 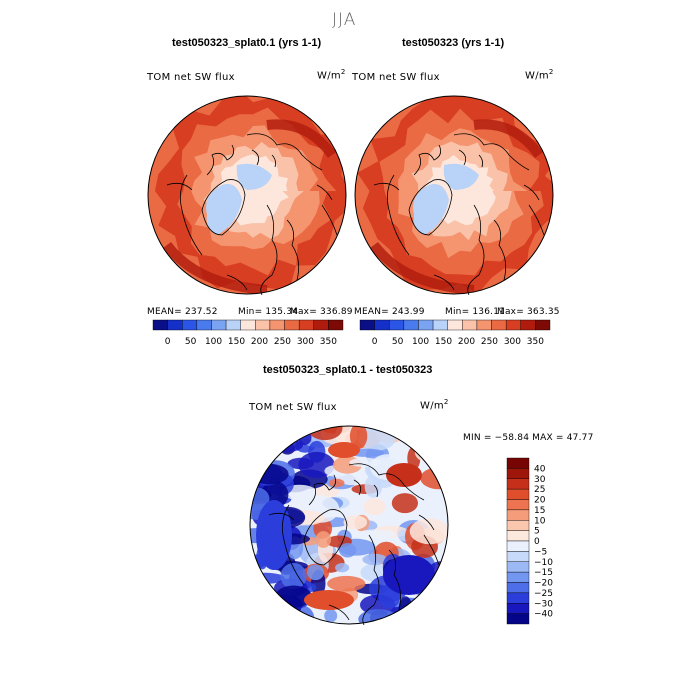 What do you see at coordinates (248, 333) in the screenshot?
I see `panel1-colorbar: 0 50 100 150 200 250 300 350` at bounding box center [248, 333].